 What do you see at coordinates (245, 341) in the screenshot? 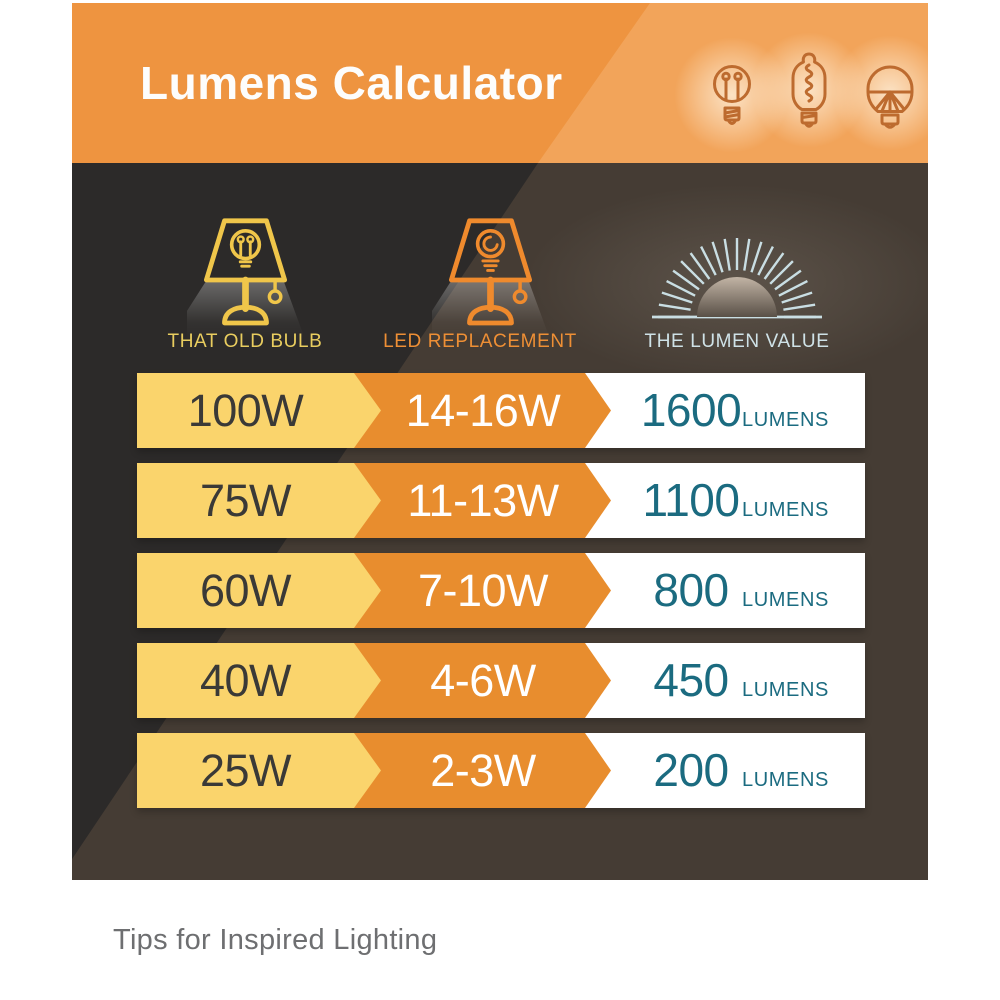
I see `column-label-old-bulb: THAT OLD BULB` at bounding box center [245, 341].